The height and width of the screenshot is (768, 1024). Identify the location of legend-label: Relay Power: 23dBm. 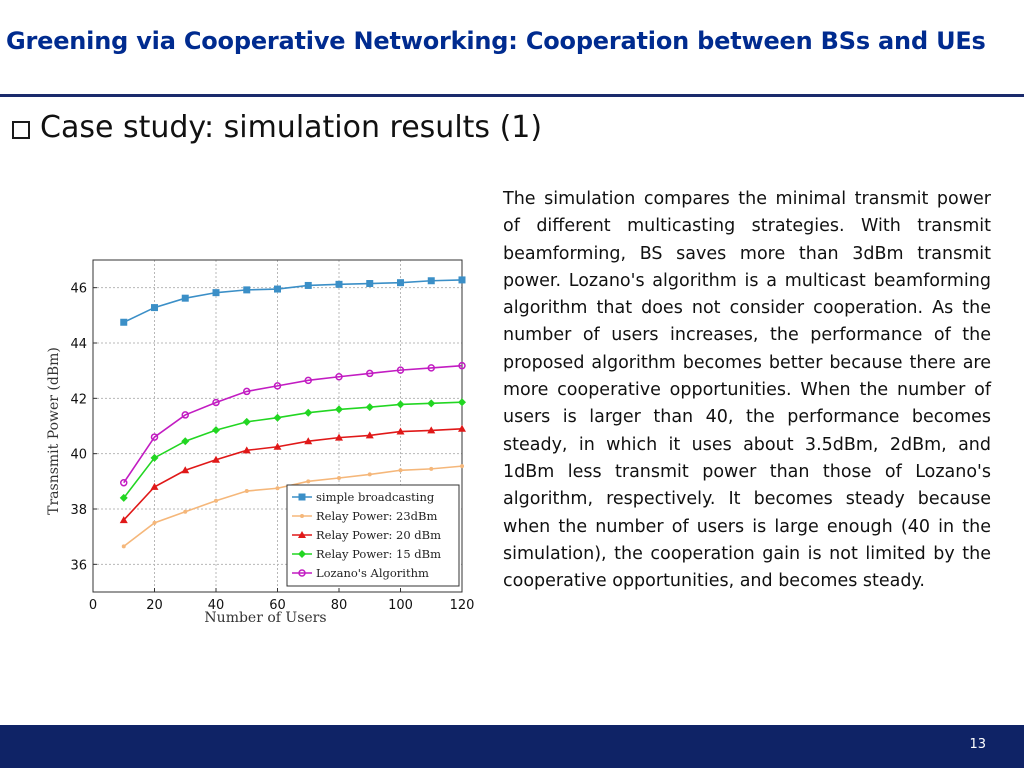
(376, 516).